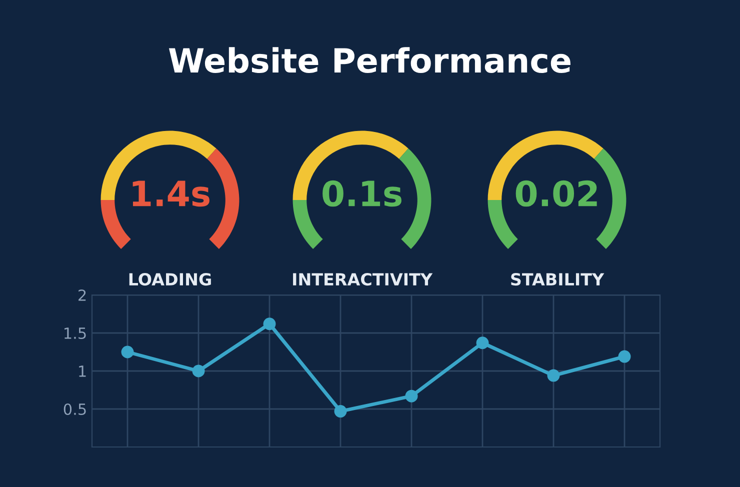  Describe the element at coordinates (362, 193) in the screenshot. I see `text: 0.1s` at that location.